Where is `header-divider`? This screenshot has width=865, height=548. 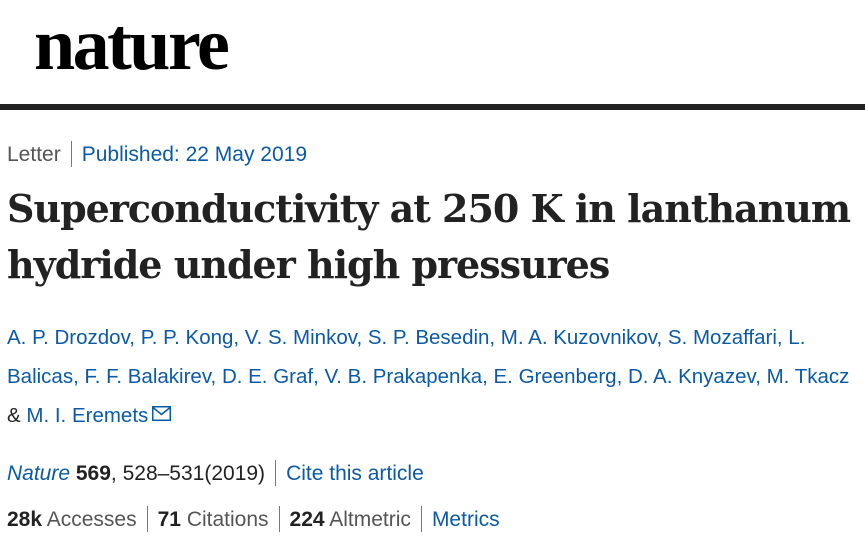 header-divider is located at coordinates (432, 107).